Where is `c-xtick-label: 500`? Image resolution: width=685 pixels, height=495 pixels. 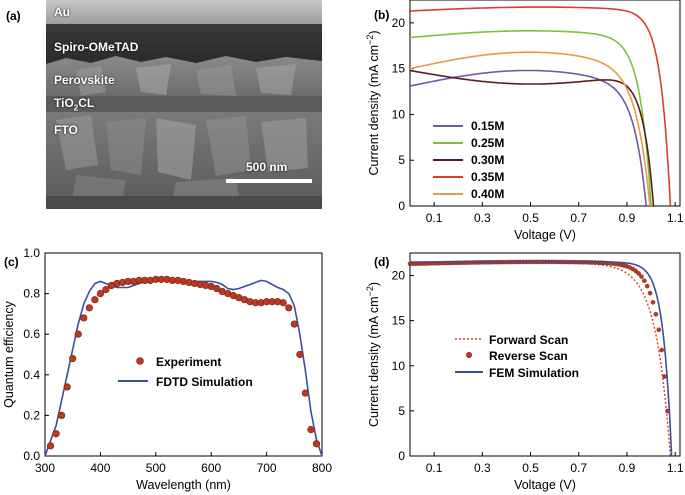
c-xtick-label: 500 is located at coordinates (156, 468).